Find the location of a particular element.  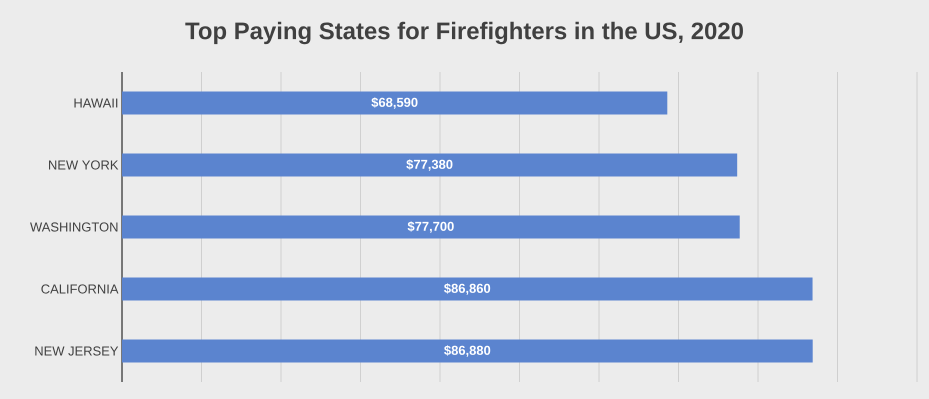

data-label: $86,880 is located at coordinates (467, 351).